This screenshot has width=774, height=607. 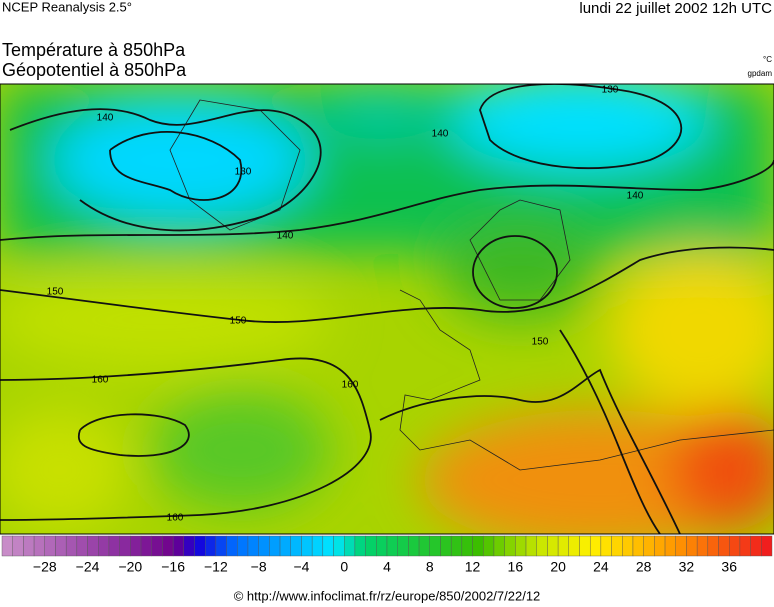 I want to click on unit-temperature: °C, so click(x=767, y=59).